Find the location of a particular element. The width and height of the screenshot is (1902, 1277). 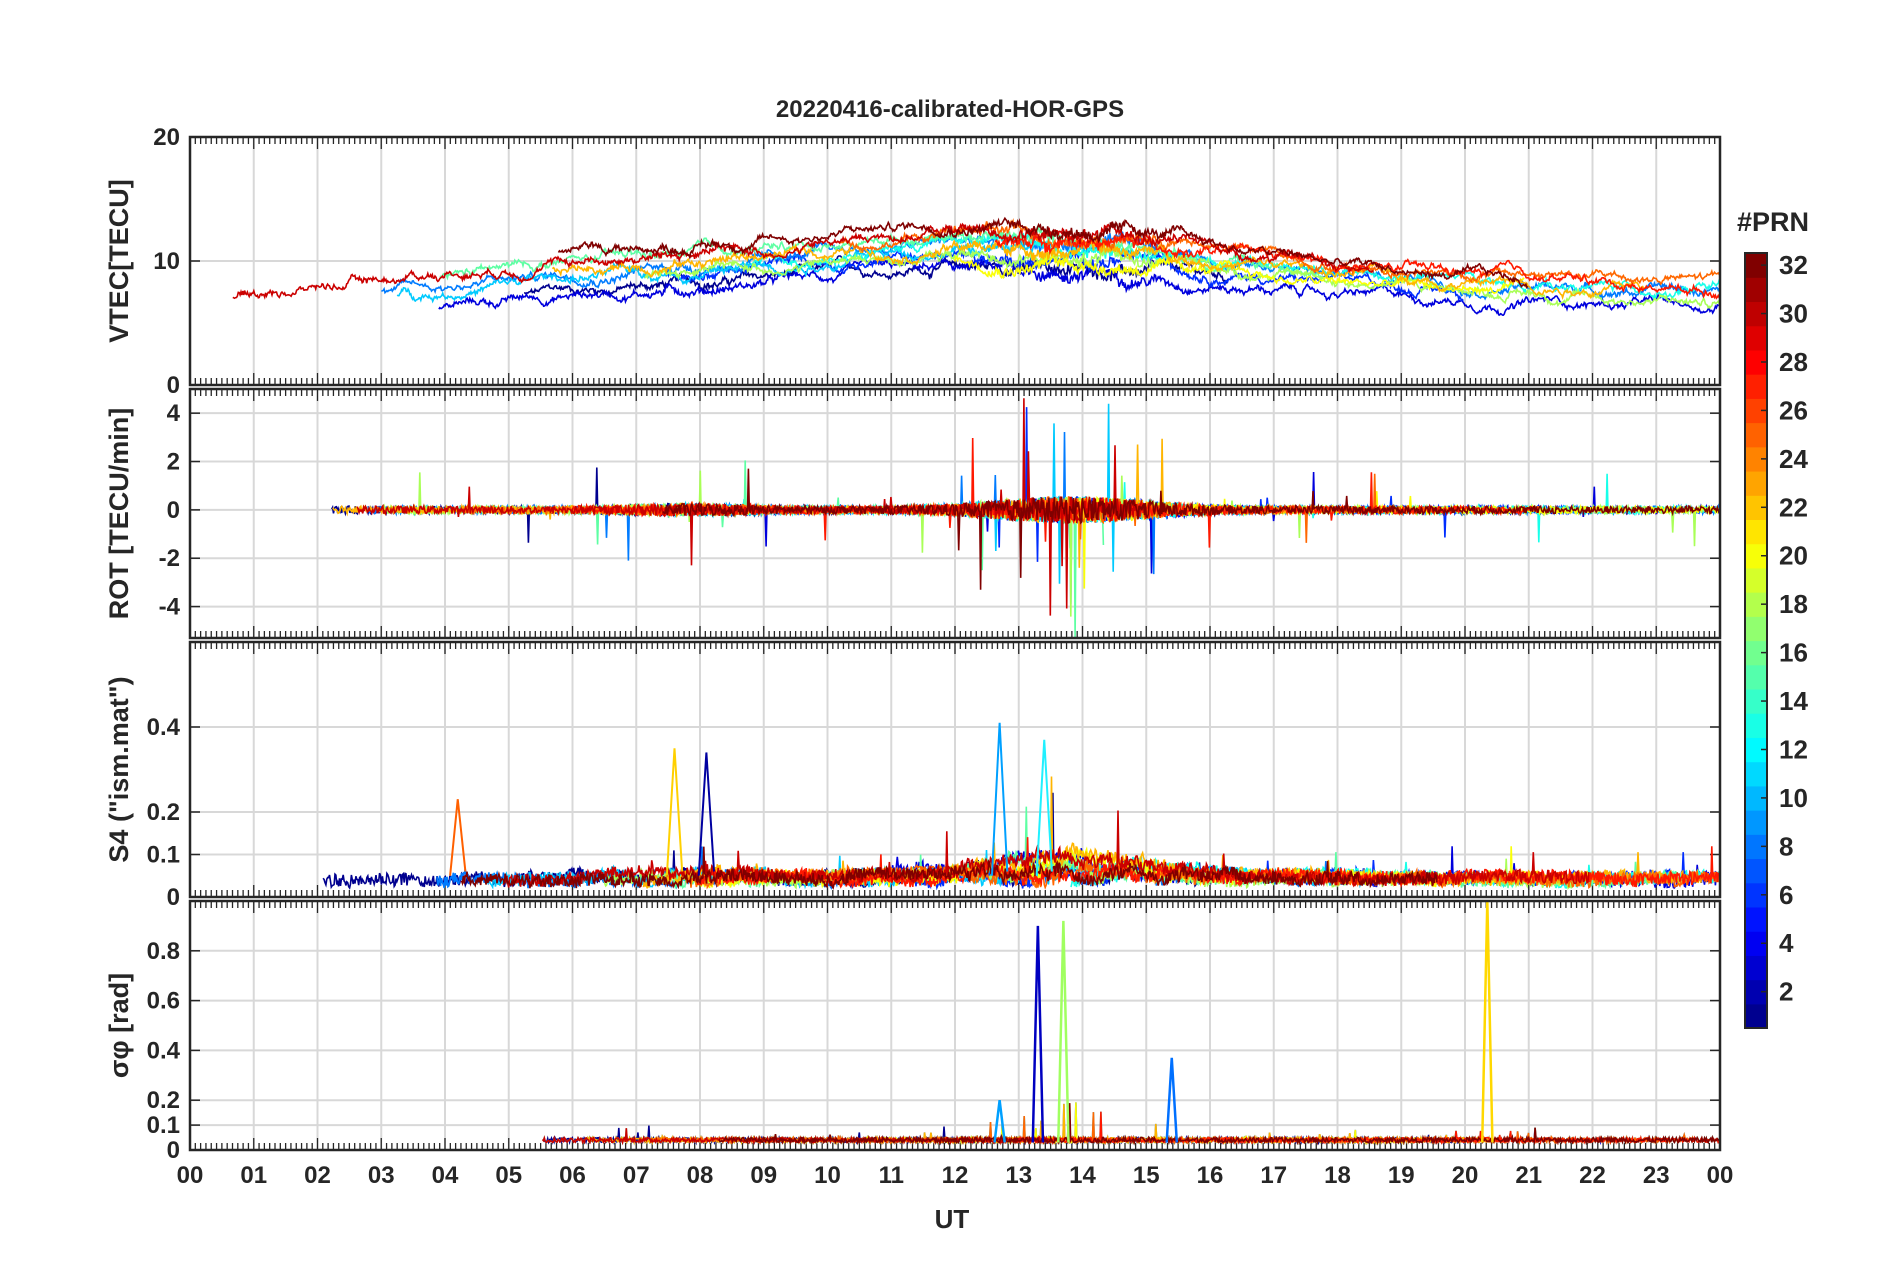

x-tick-label: 18 is located at coordinates (1337, 1175).